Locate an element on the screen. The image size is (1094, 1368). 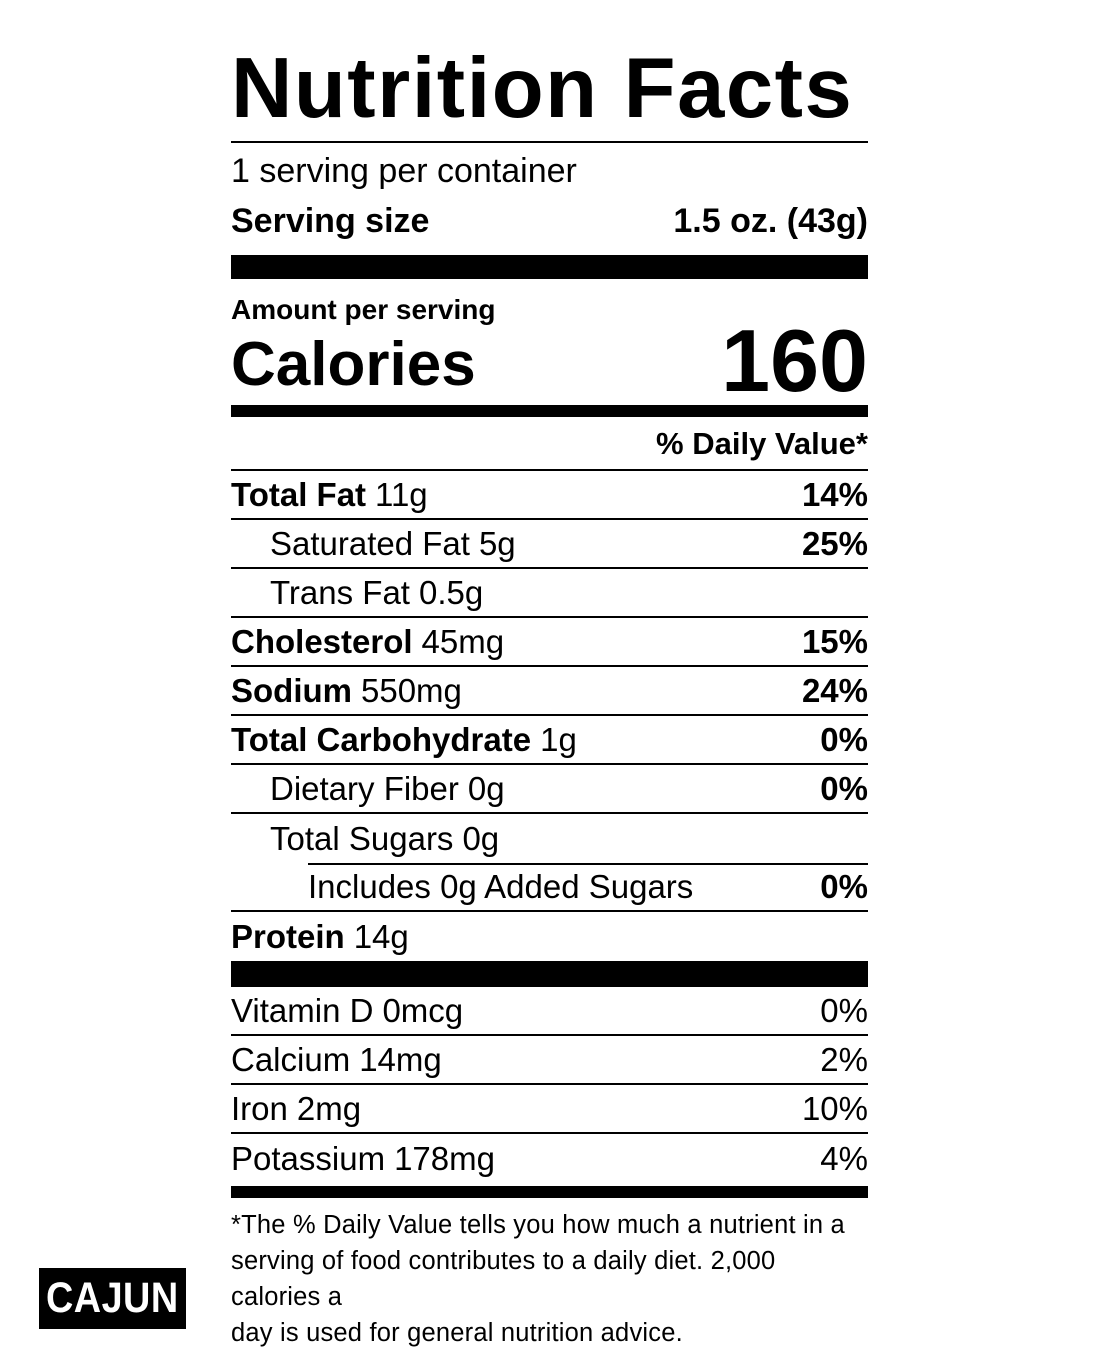
nutrient-name: Protein 14g is located at coordinates (320, 936).